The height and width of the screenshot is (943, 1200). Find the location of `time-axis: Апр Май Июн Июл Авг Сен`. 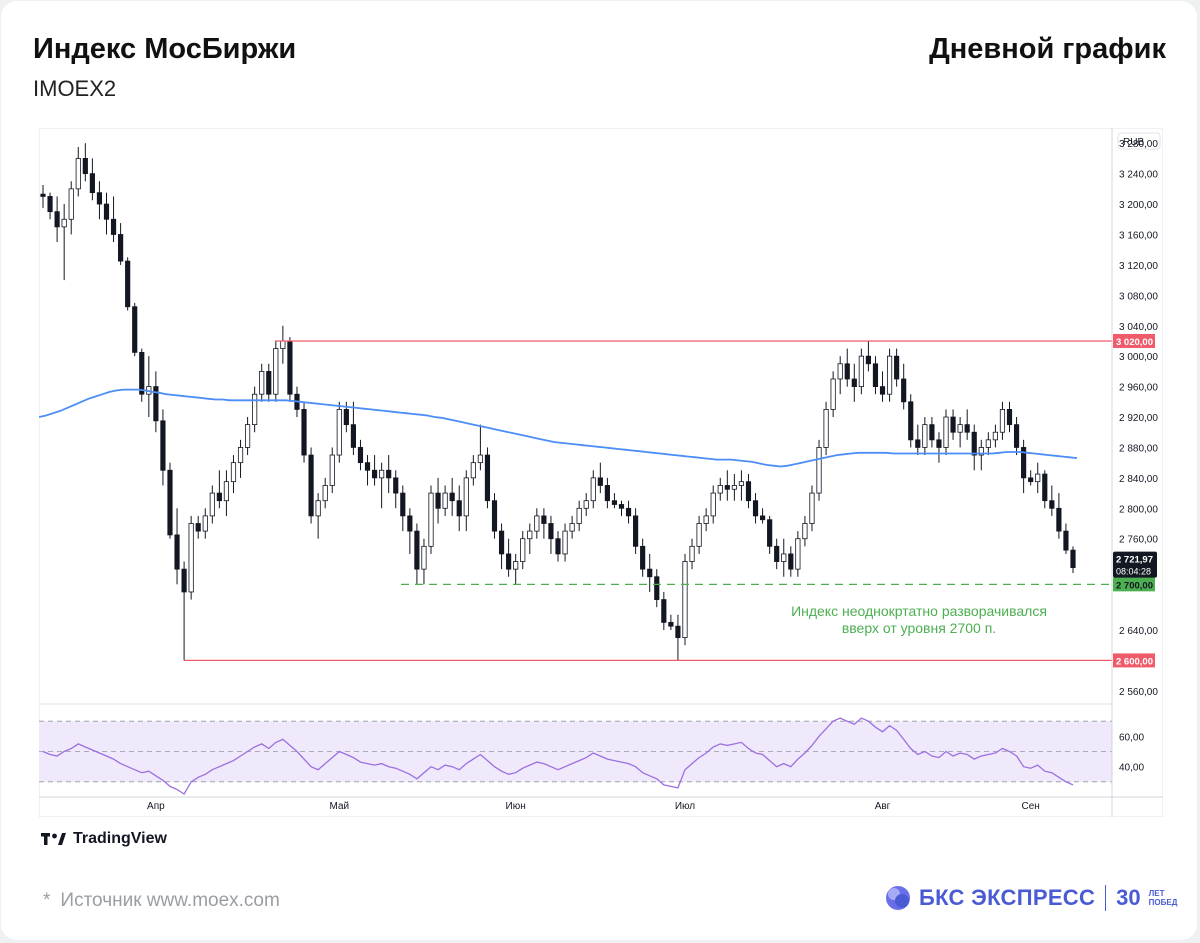

time-axis: Апр Май Июн Июл Авг Сен is located at coordinates (601, 804).